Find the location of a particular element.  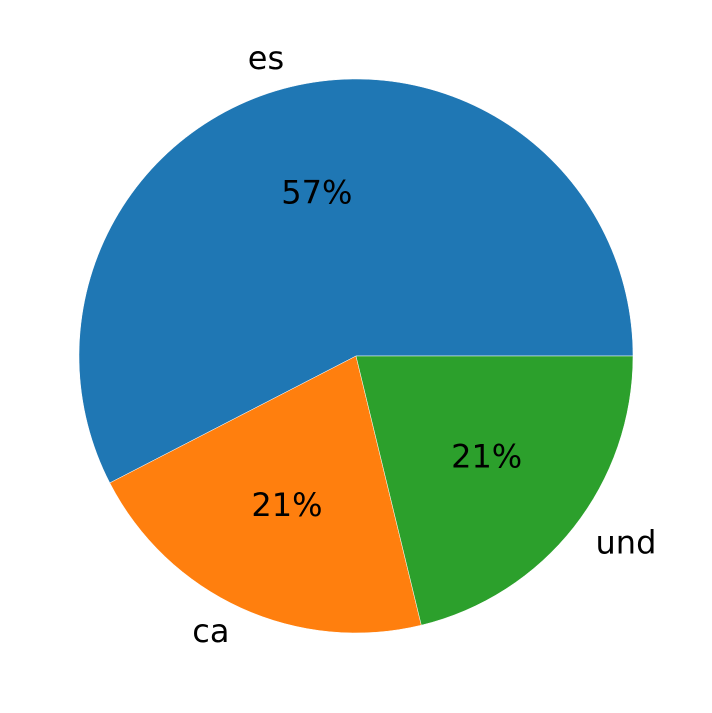

slice-label: es is located at coordinates (266, 58).